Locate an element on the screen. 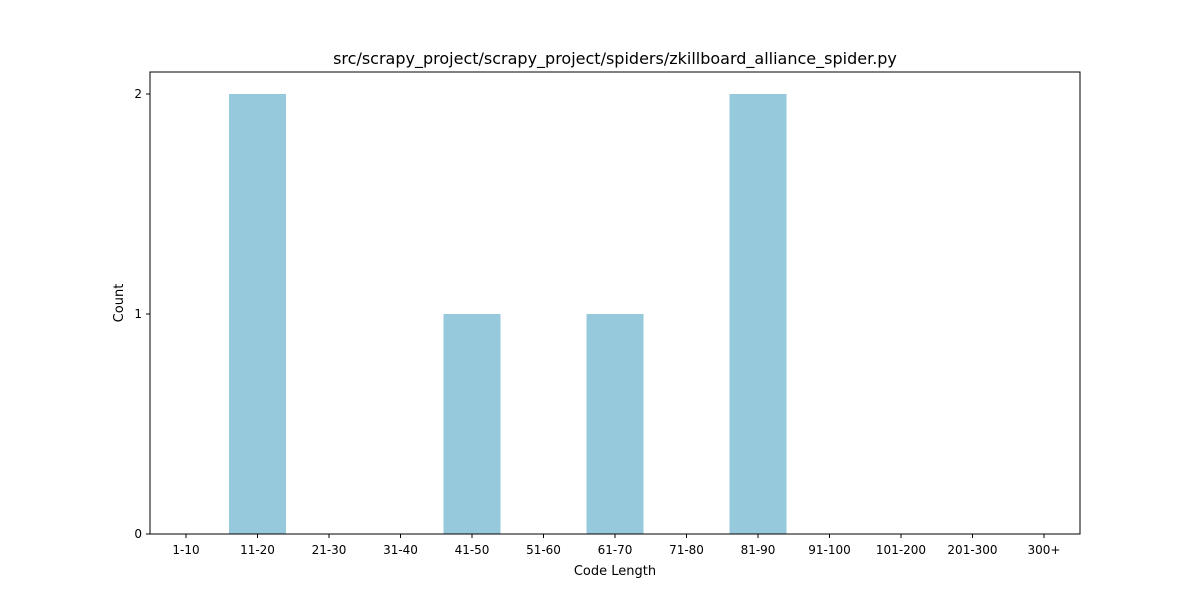 The width and height of the screenshot is (1200, 600). y-tick-label: 0 is located at coordinates (138, 534).